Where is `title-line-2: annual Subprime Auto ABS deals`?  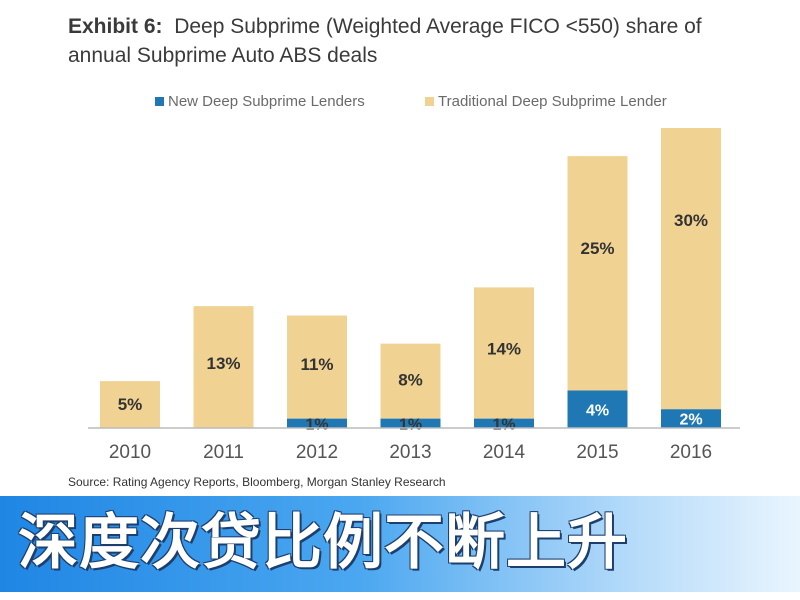
title-line-2: annual Subprime Auto ABS deals is located at coordinates (223, 55).